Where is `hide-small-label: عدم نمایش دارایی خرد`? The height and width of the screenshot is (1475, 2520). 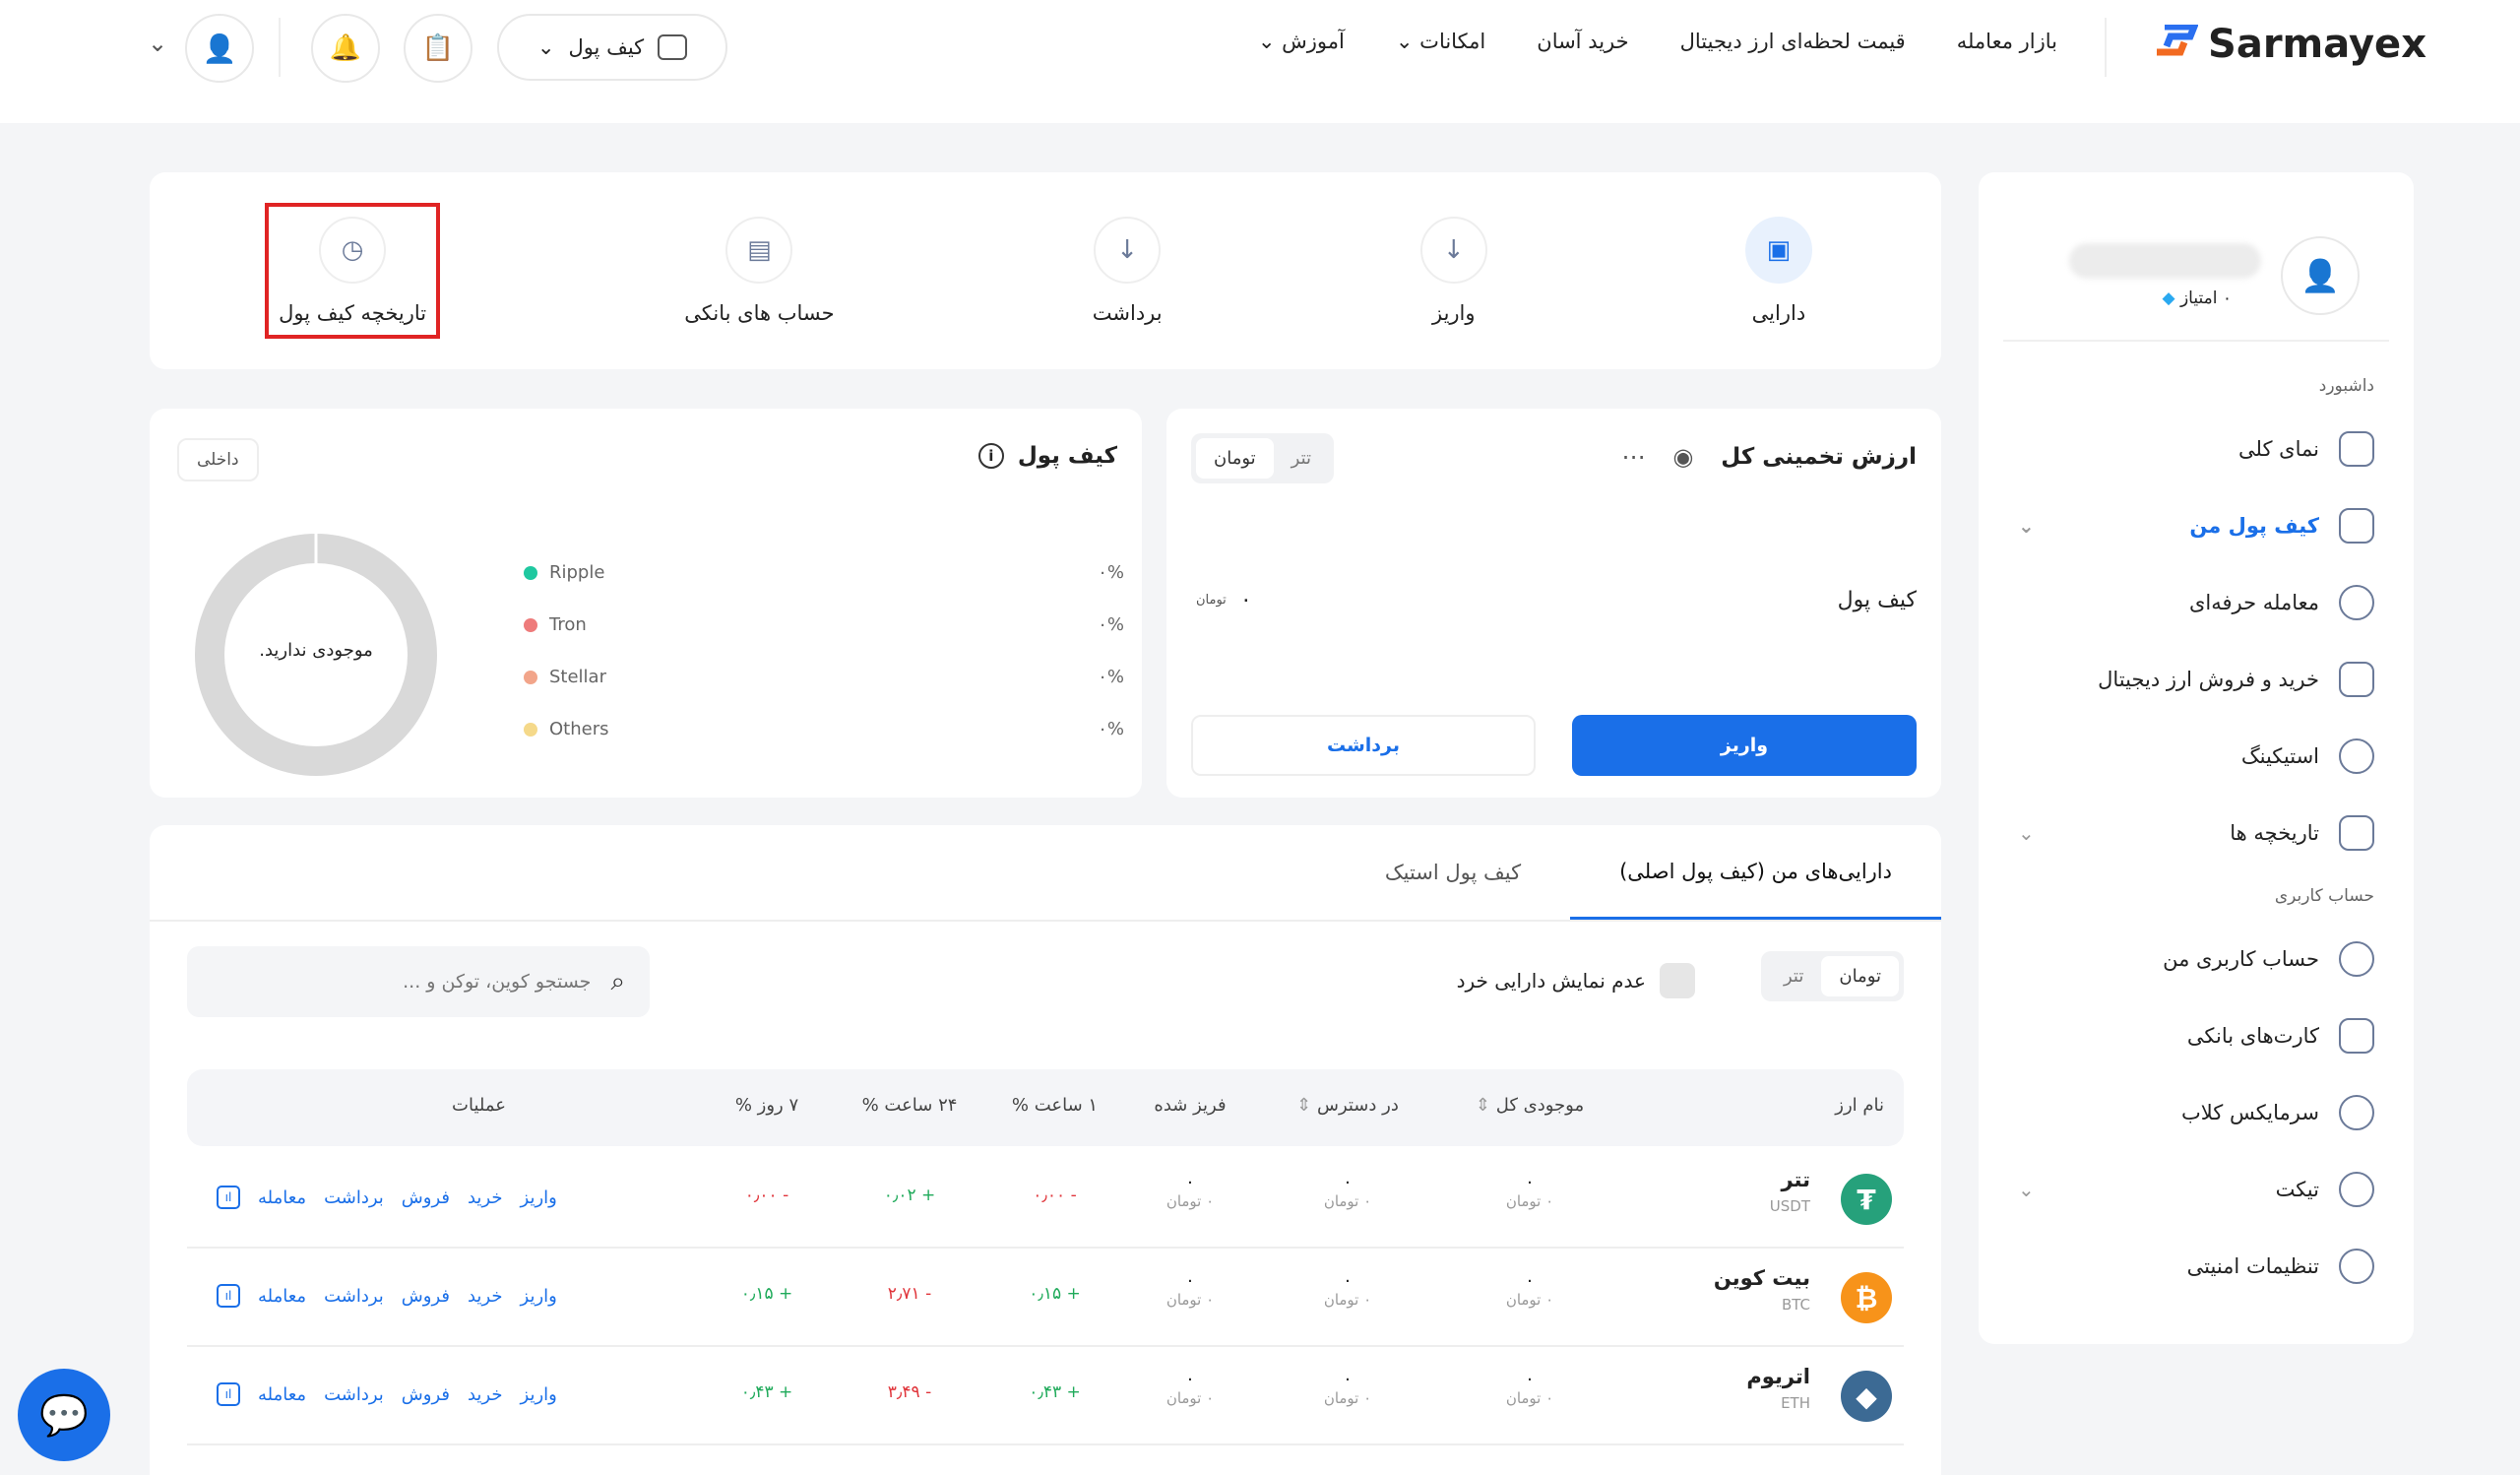
hide-small-label: عدم نمایش دارایی خرد is located at coordinates (1551, 981).